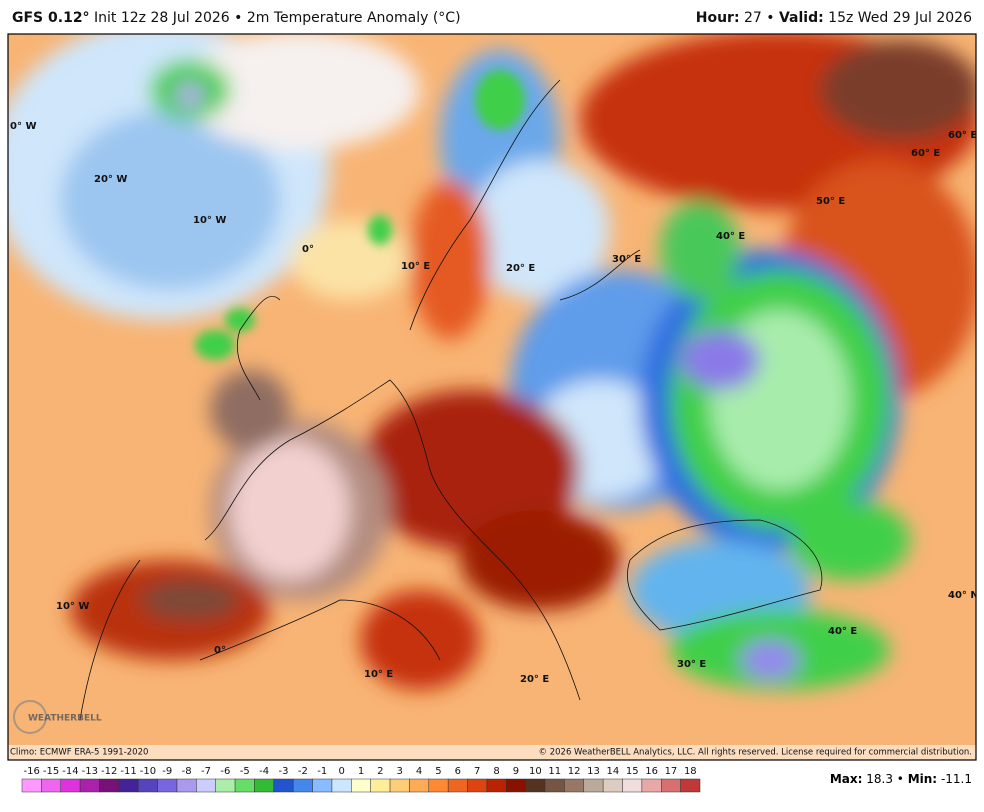  I want to click on colorbar-label: 2, so click(380, 771).